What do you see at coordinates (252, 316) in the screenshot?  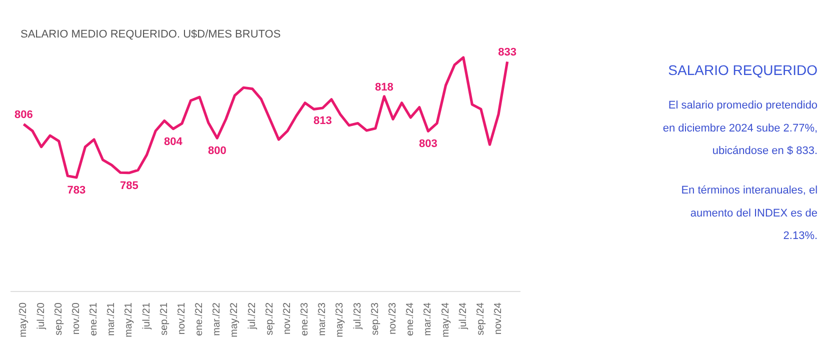 I see `x-tick-label: jul./22` at bounding box center [252, 316].